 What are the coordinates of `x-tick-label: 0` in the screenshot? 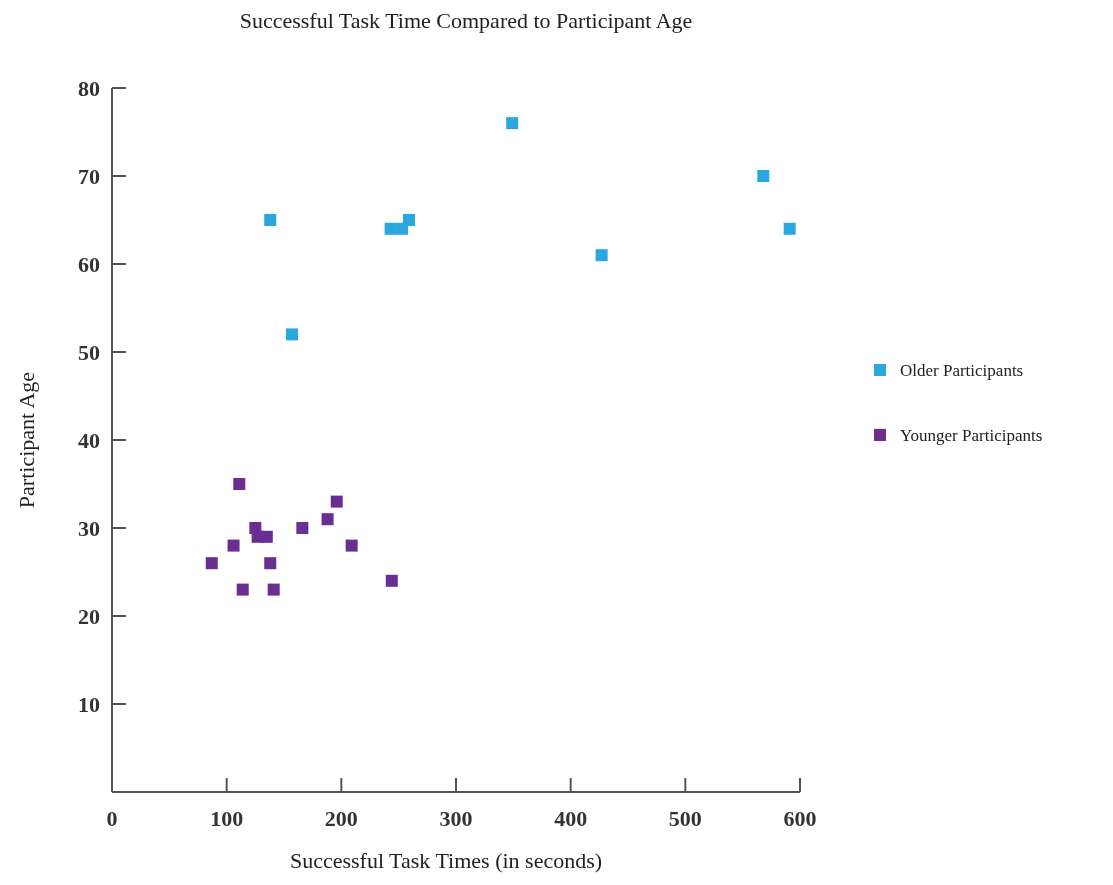 It's located at (112, 818).